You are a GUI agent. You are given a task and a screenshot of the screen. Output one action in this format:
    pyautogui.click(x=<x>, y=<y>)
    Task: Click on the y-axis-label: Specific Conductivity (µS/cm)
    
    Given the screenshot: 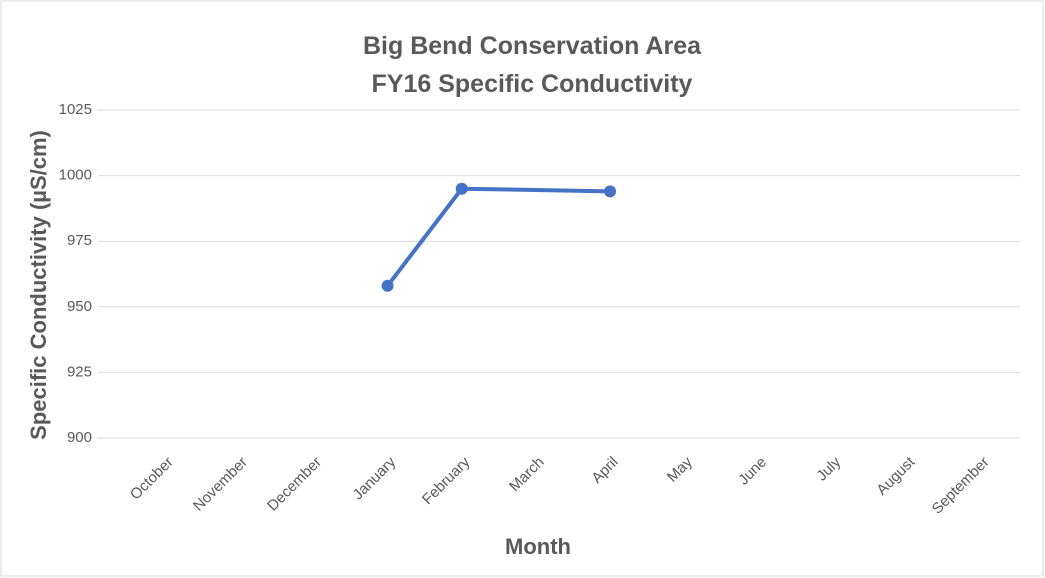 What is the action you would take?
    pyautogui.click(x=38, y=285)
    